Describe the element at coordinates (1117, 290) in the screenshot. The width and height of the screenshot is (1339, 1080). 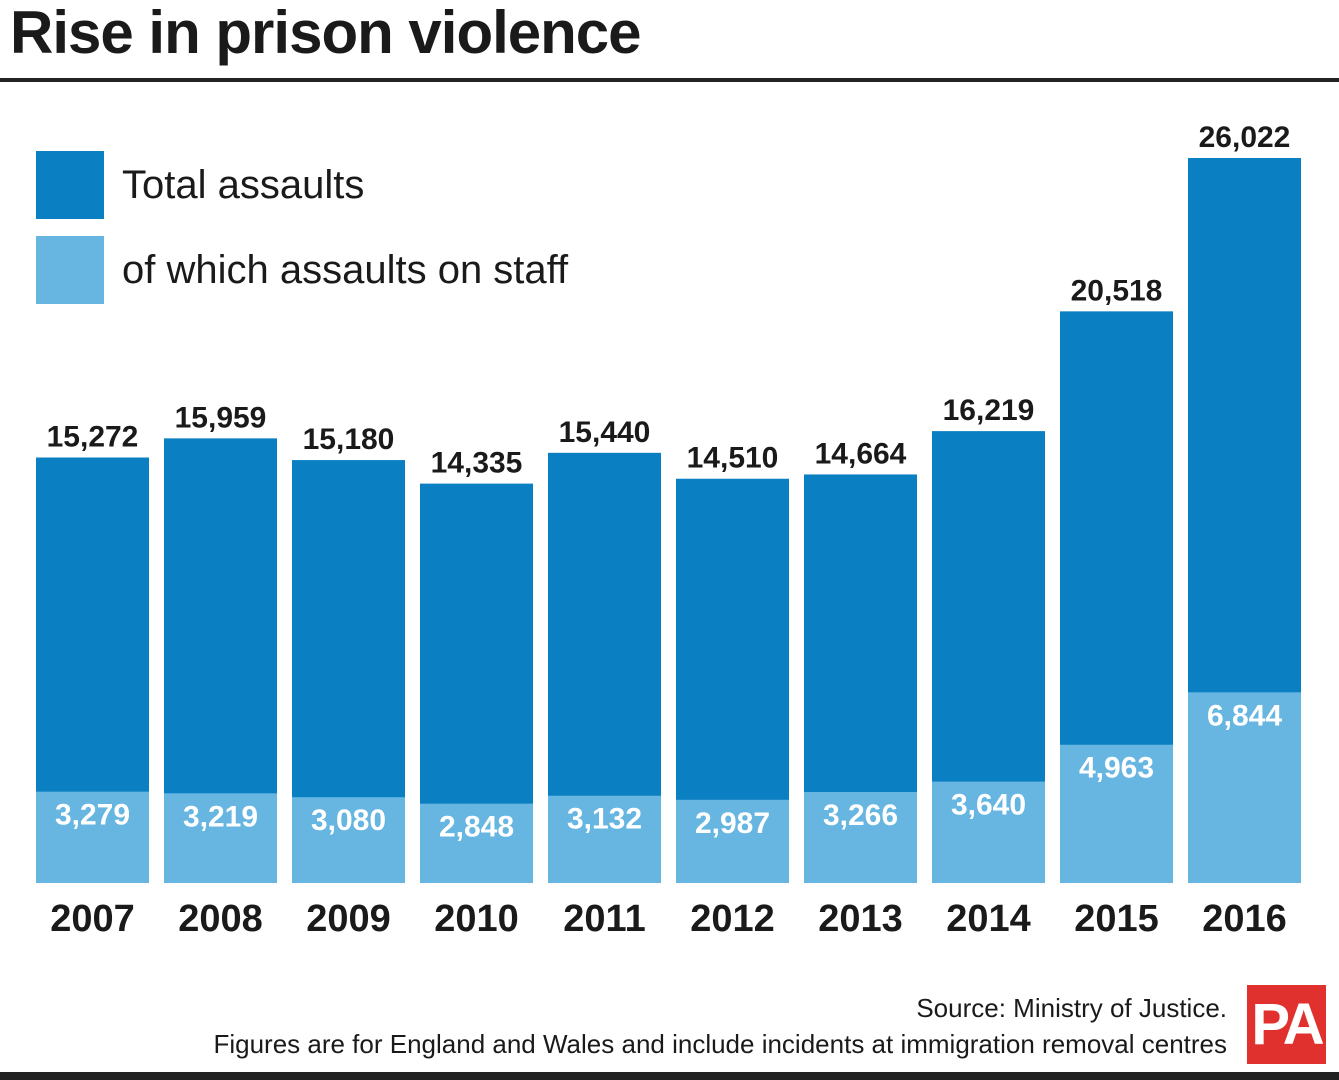
I see `data-label-total-2015: 20,518` at that location.